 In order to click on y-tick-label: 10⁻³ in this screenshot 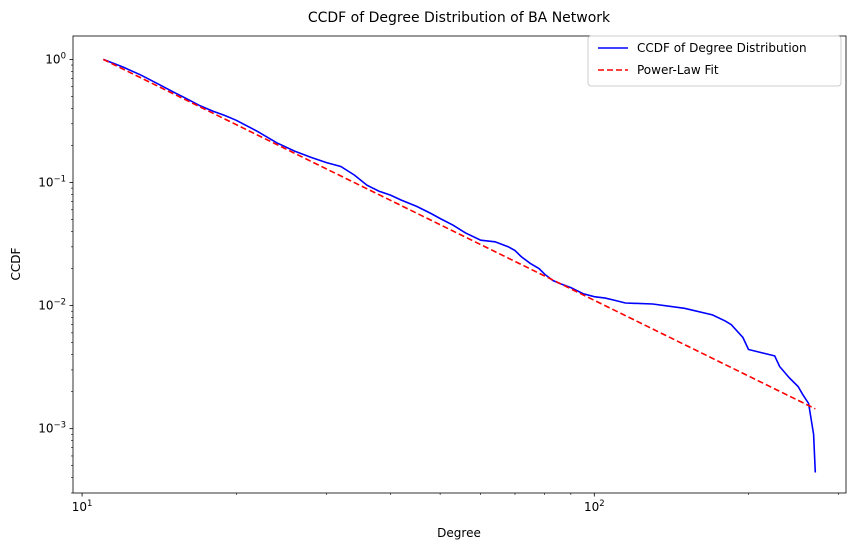, I will do `click(52, 428)`.